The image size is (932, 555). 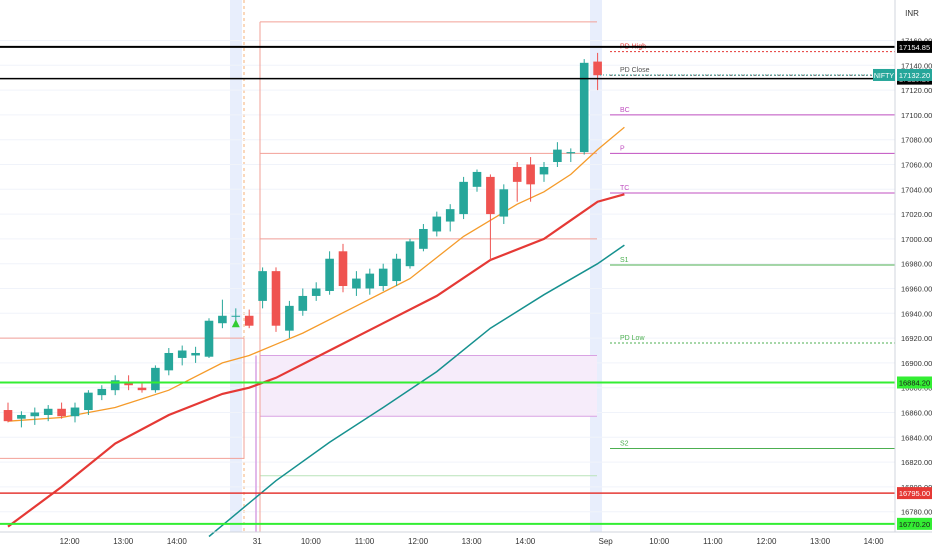 What do you see at coordinates (916, 289) in the screenshot?
I see `y-tick-label: 16960.00` at bounding box center [916, 289].